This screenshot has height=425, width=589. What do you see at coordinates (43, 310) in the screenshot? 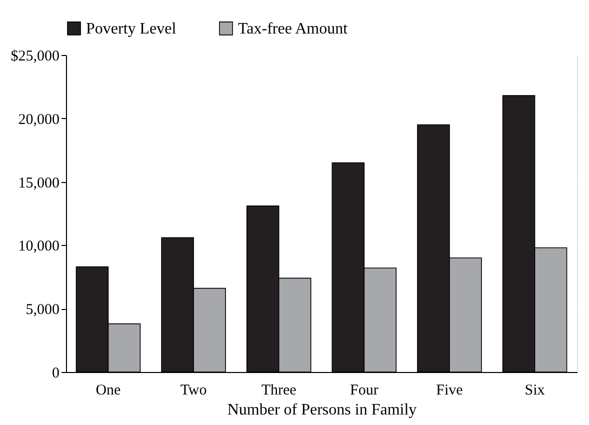
I see `y-tick-label: 5,000` at bounding box center [43, 310].